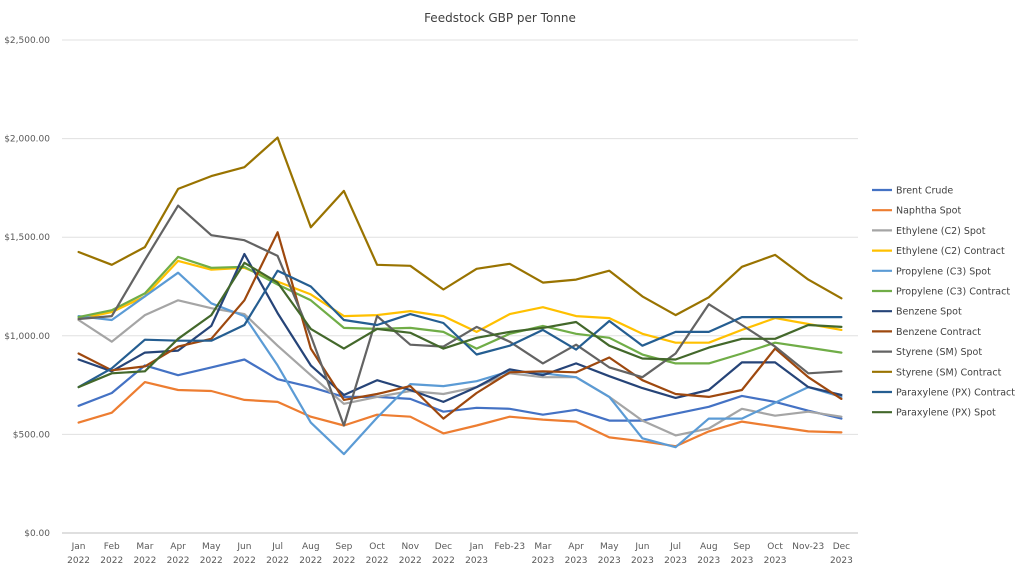  I want to click on legend-label: Paraxylene (PX) Contract, so click(955, 393).